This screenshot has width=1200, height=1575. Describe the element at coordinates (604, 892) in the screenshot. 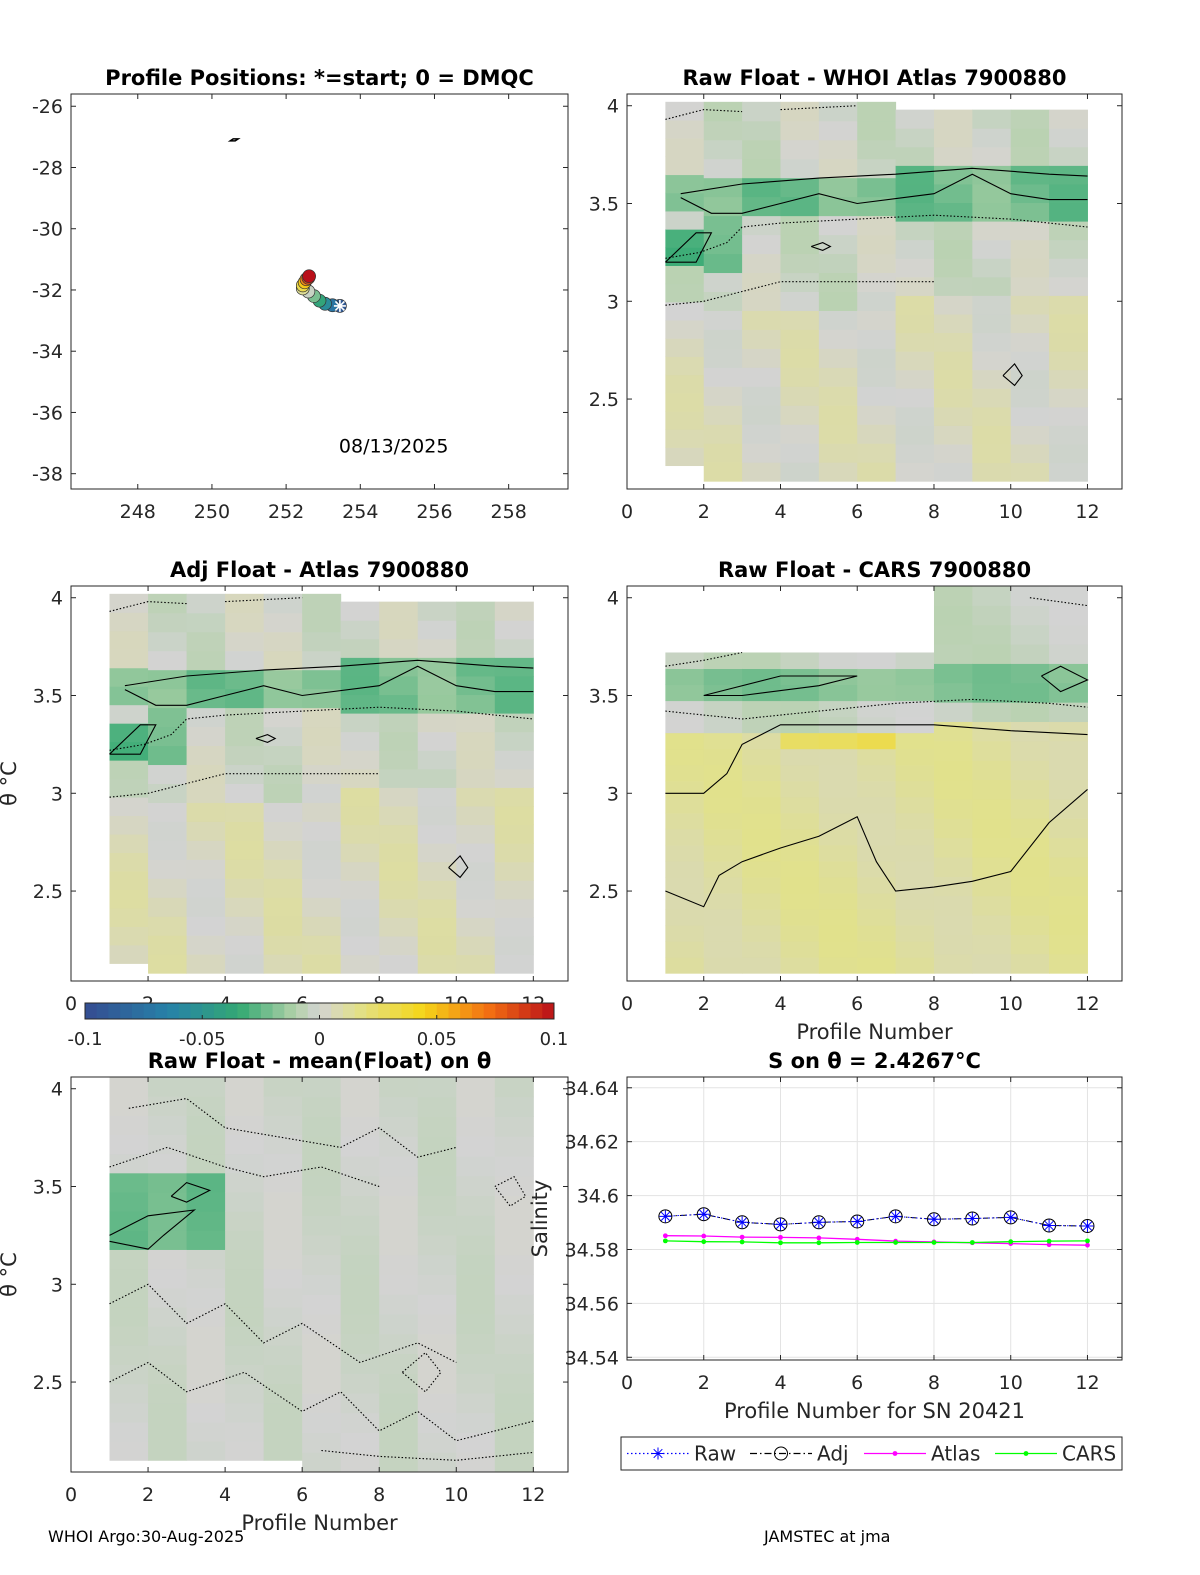

I see `y-tick-label: 2.5` at that location.